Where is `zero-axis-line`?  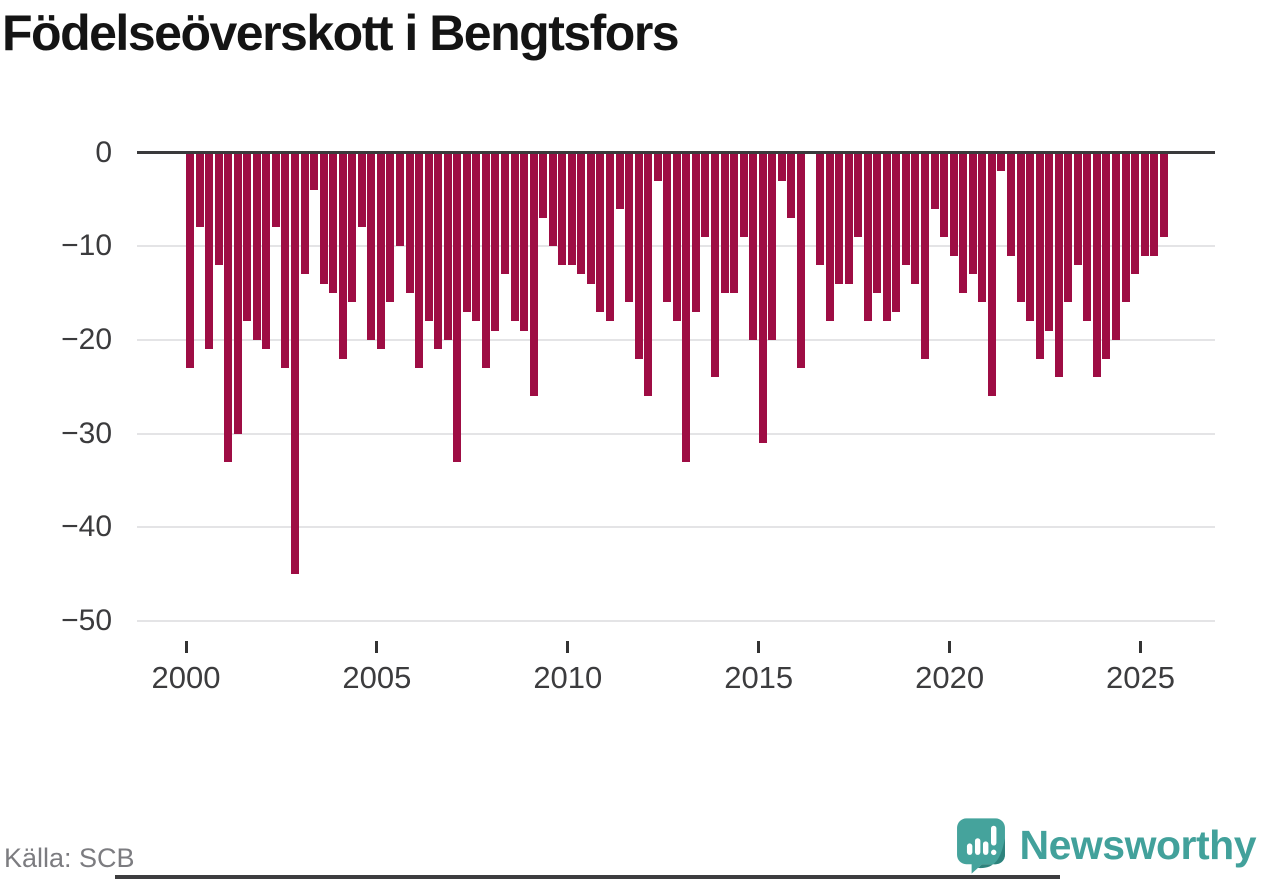
zero-axis-line is located at coordinates (676, 152).